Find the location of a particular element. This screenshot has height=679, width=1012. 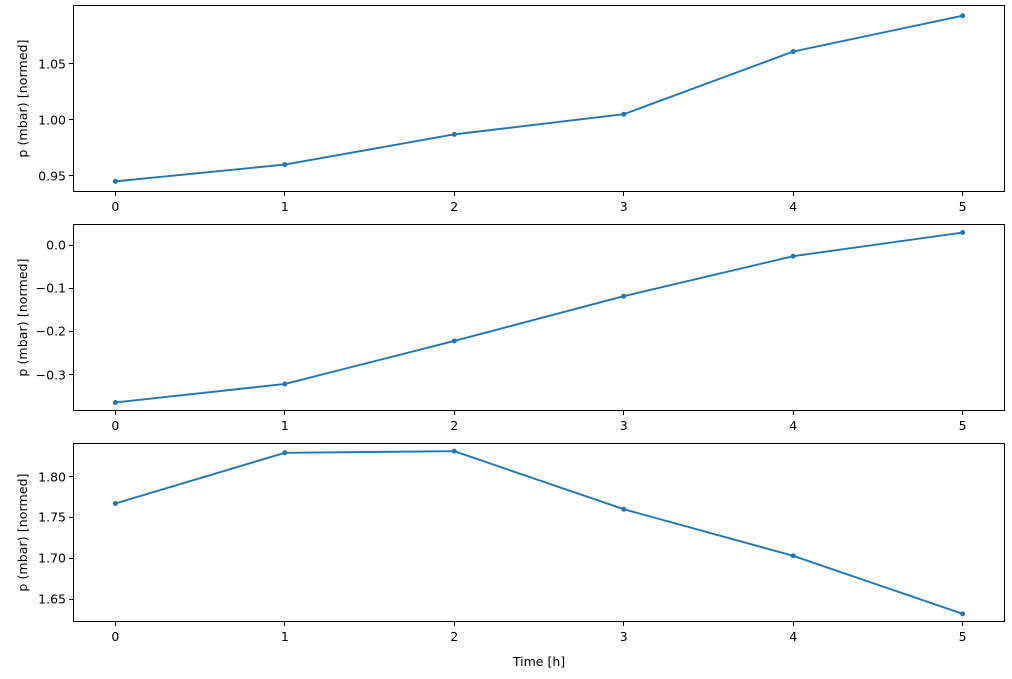

xtick-label-1-4: 4 is located at coordinates (793, 206).